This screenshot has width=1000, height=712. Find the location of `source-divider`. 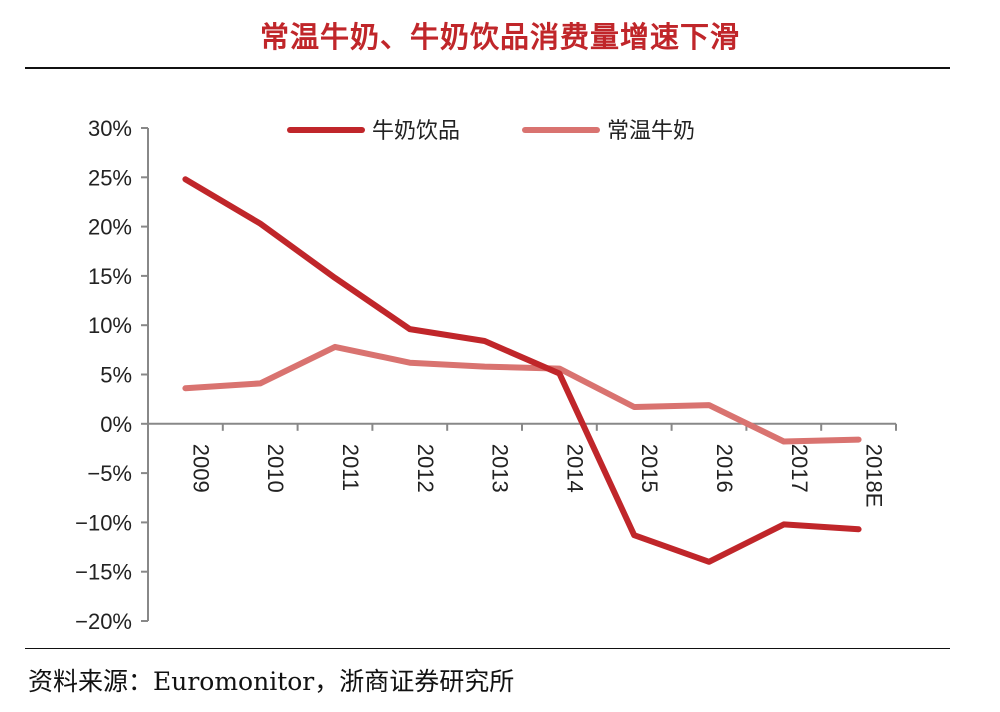

source-divider is located at coordinates (487, 648).